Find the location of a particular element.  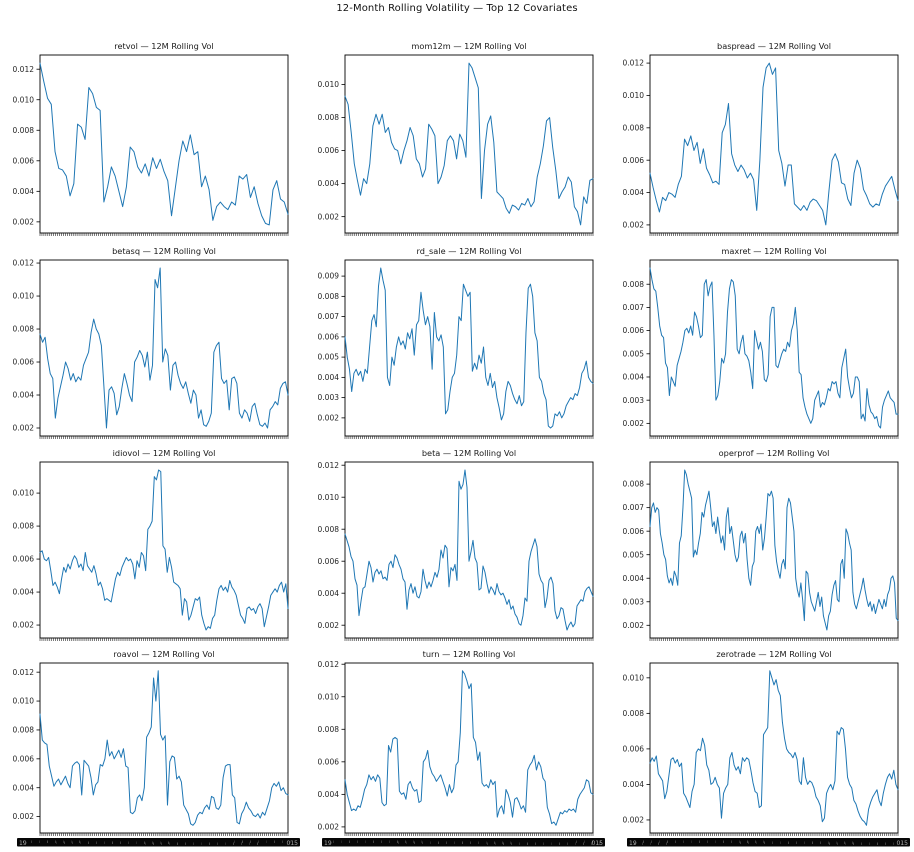

series-line-betasq is located at coordinates (164, 348).